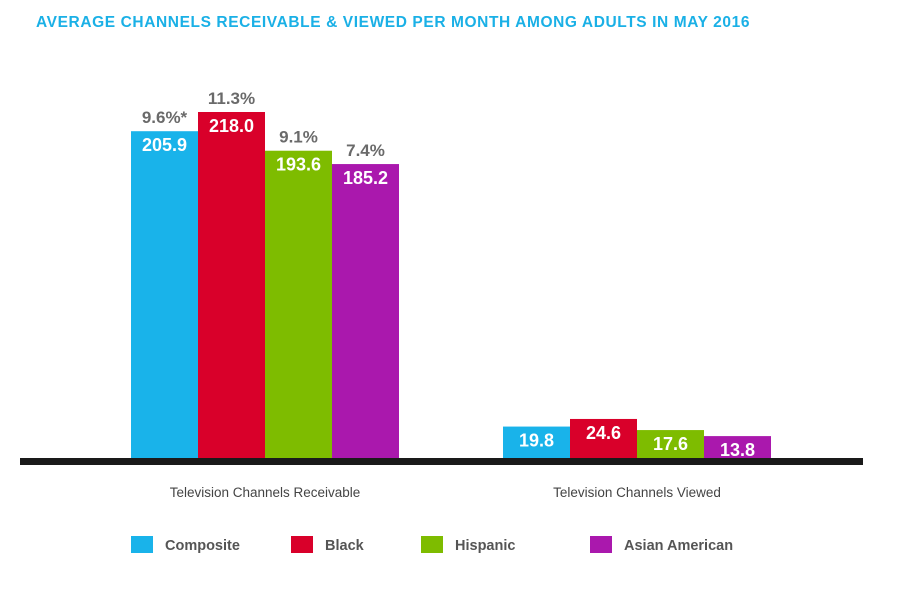 The width and height of the screenshot is (900, 600). Describe the element at coordinates (365, 150) in the screenshot. I see `percent-label: 7.4%` at that location.